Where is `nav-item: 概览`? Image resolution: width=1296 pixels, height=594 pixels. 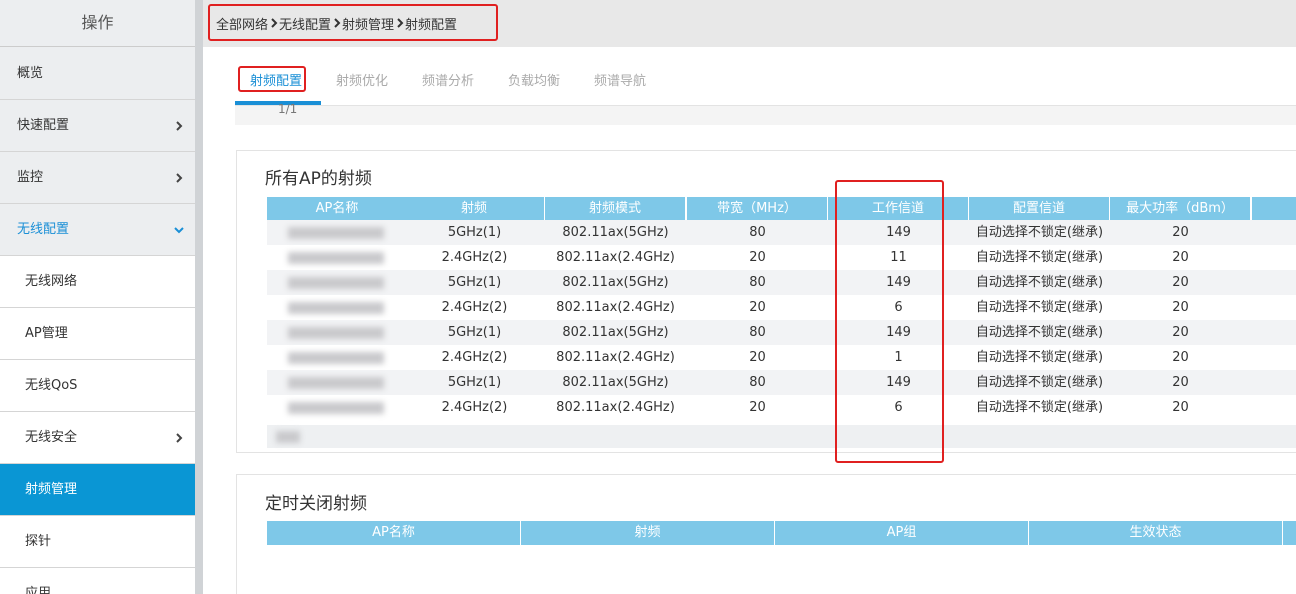
nav-item: 概览 is located at coordinates (97, 74).